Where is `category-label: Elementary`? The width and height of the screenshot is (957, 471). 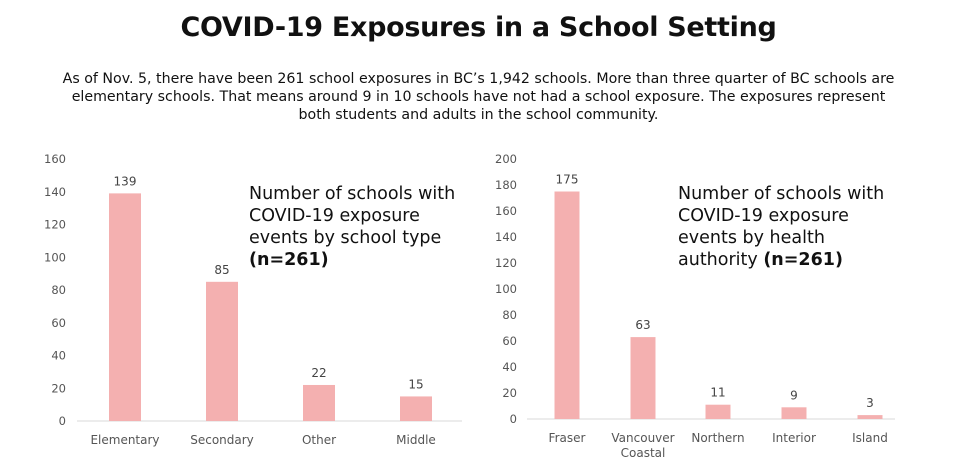 category-label: Elementary is located at coordinates (124, 440).